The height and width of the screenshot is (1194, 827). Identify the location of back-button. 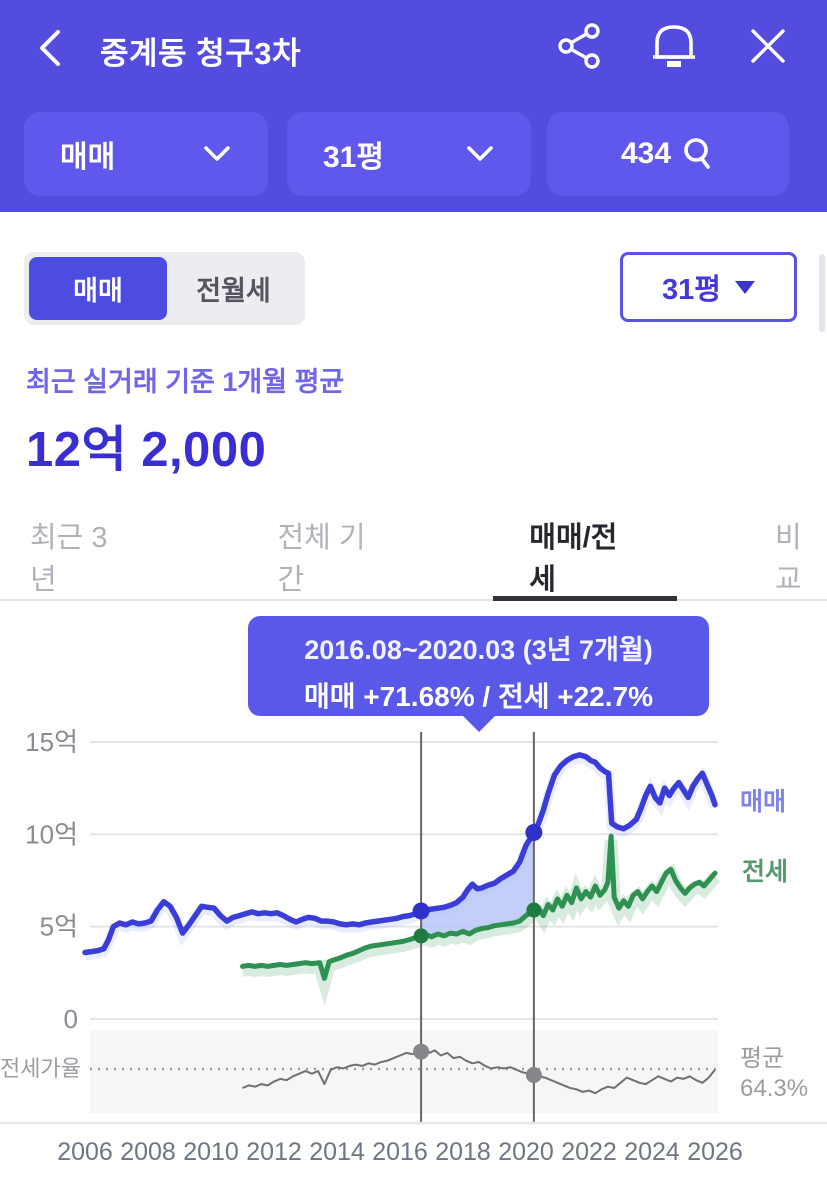
(50, 48).